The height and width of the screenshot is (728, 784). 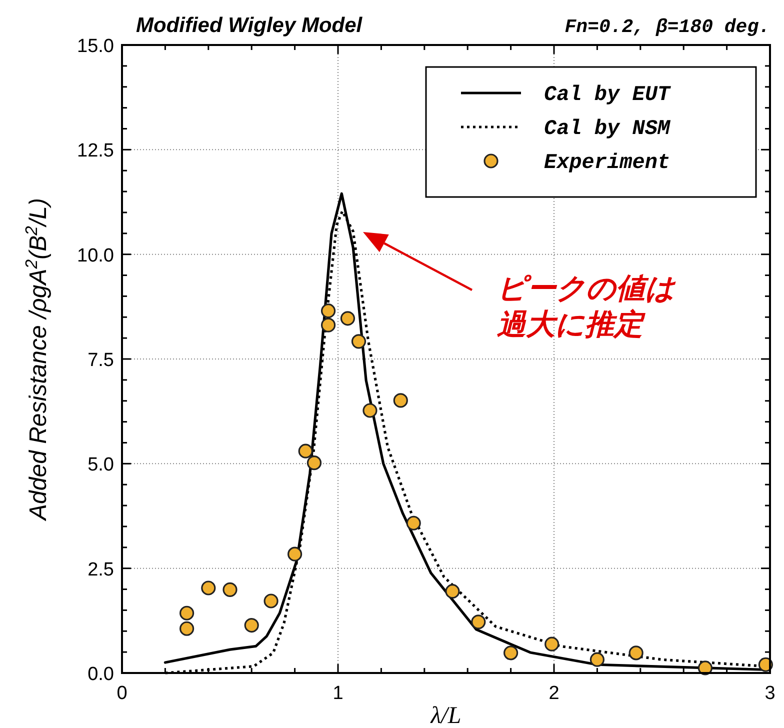 I want to click on chart-title: Modified Wigley Model, so click(x=250, y=25).